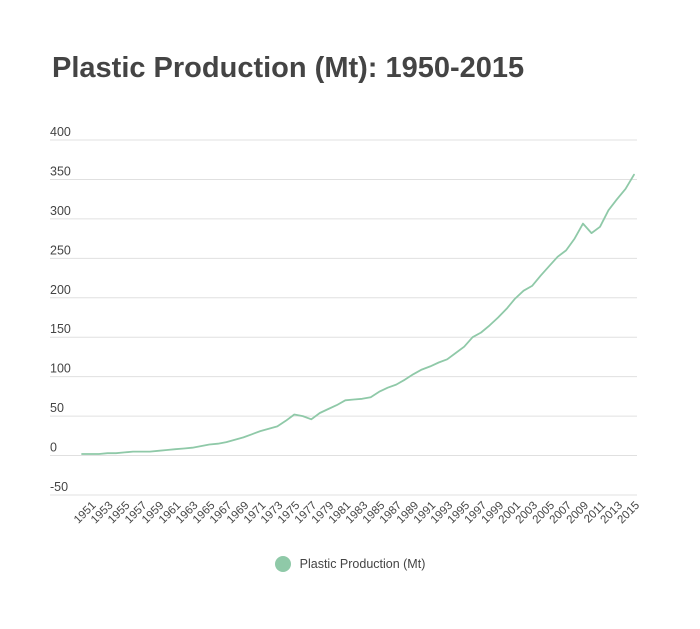 This screenshot has width=700, height=629. What do you see at coordinates (60, 309) in the screenshot?
I see `y-axis-ticks: 400 350 300 250 200 150 100 50 0 -50` at bounding box center [60, 309].